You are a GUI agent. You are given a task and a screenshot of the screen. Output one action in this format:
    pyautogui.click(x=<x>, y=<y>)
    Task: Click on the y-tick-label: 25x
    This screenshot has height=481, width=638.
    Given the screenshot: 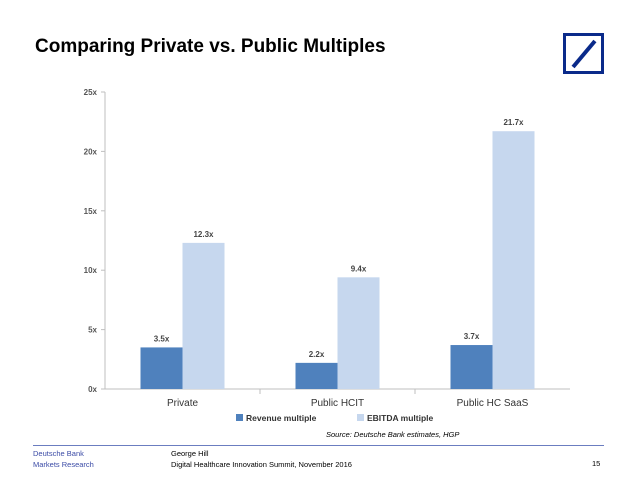 What is the action you would take?
    pyautogui.click(x=91, y=92)
    